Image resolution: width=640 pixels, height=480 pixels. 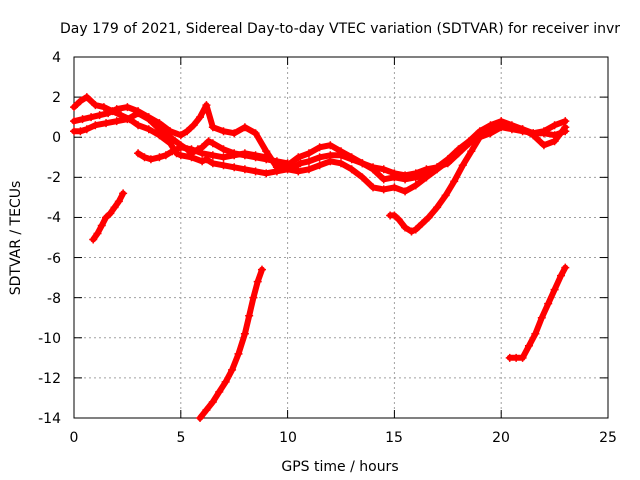 What do you see at coordinates (608, 438) in the screenshot?
I see `x-tick-label: 25` at bounding box center [608, 438].